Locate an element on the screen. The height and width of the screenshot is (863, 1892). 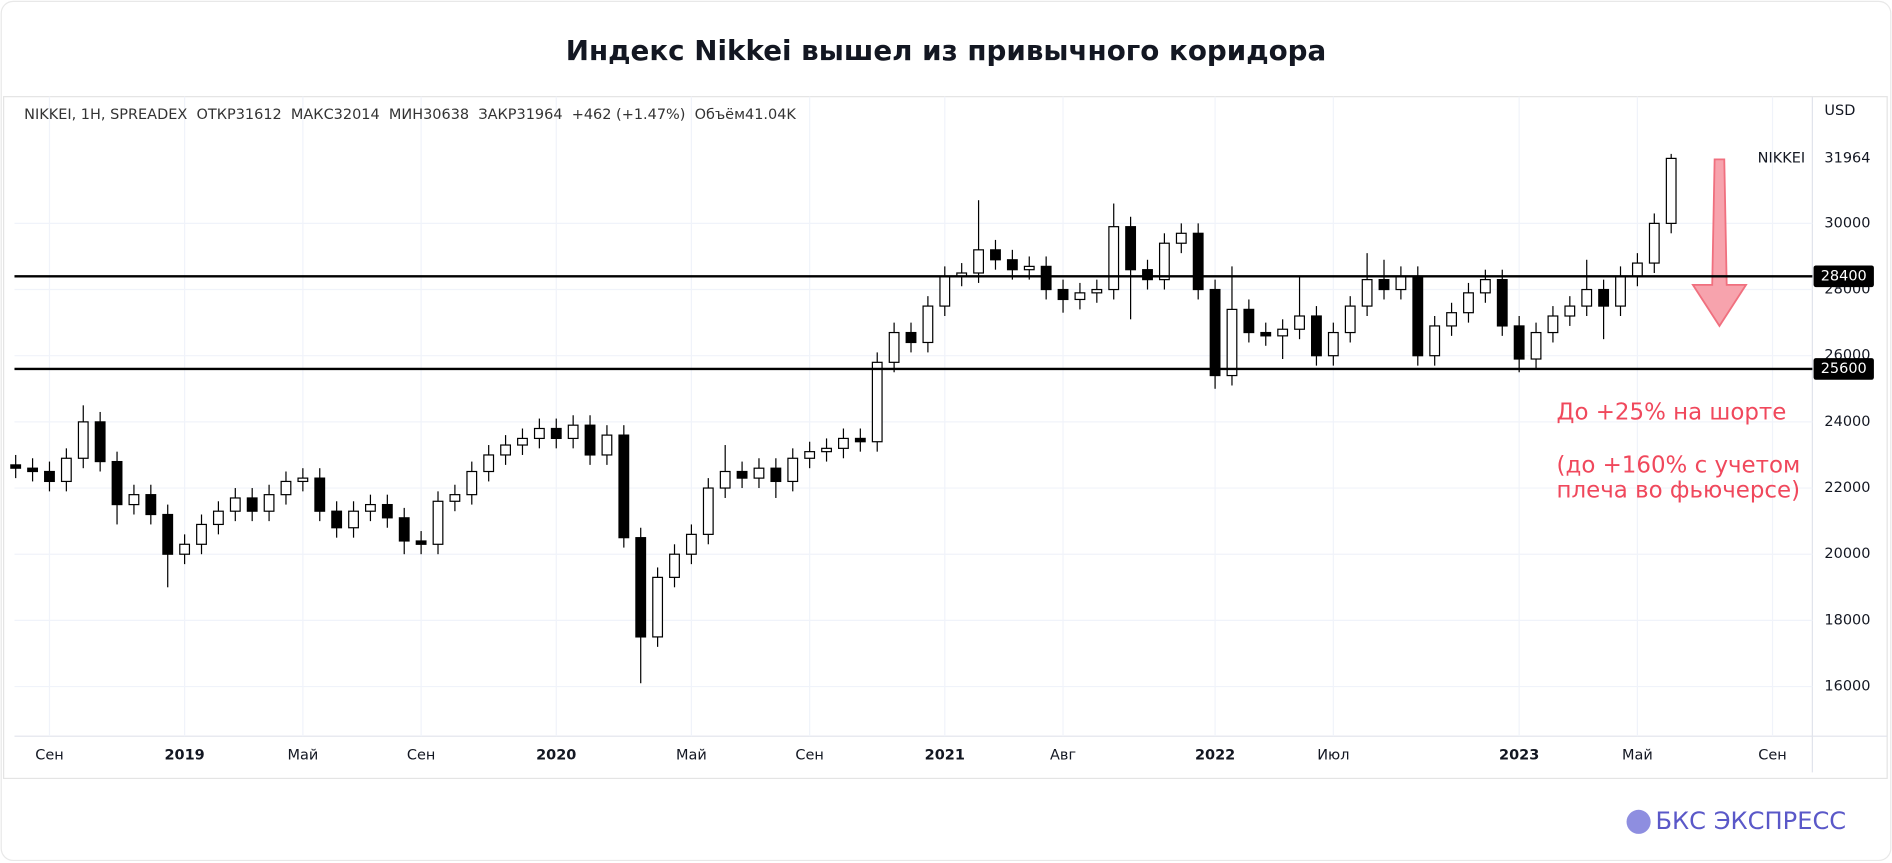
level-label: 25600 is located at coordinates (1844, 369).